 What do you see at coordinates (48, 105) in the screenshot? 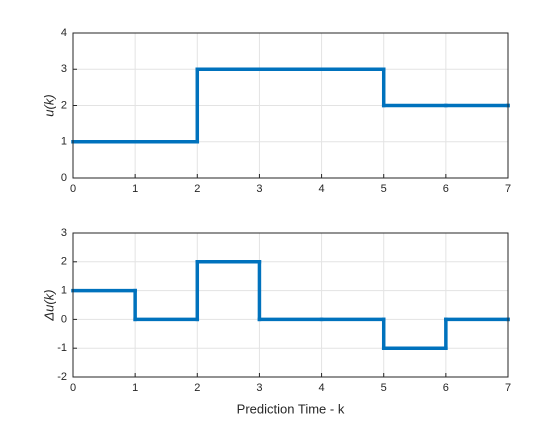
I see `y-axis-label: u(k)` at bounding box center [48, 105].